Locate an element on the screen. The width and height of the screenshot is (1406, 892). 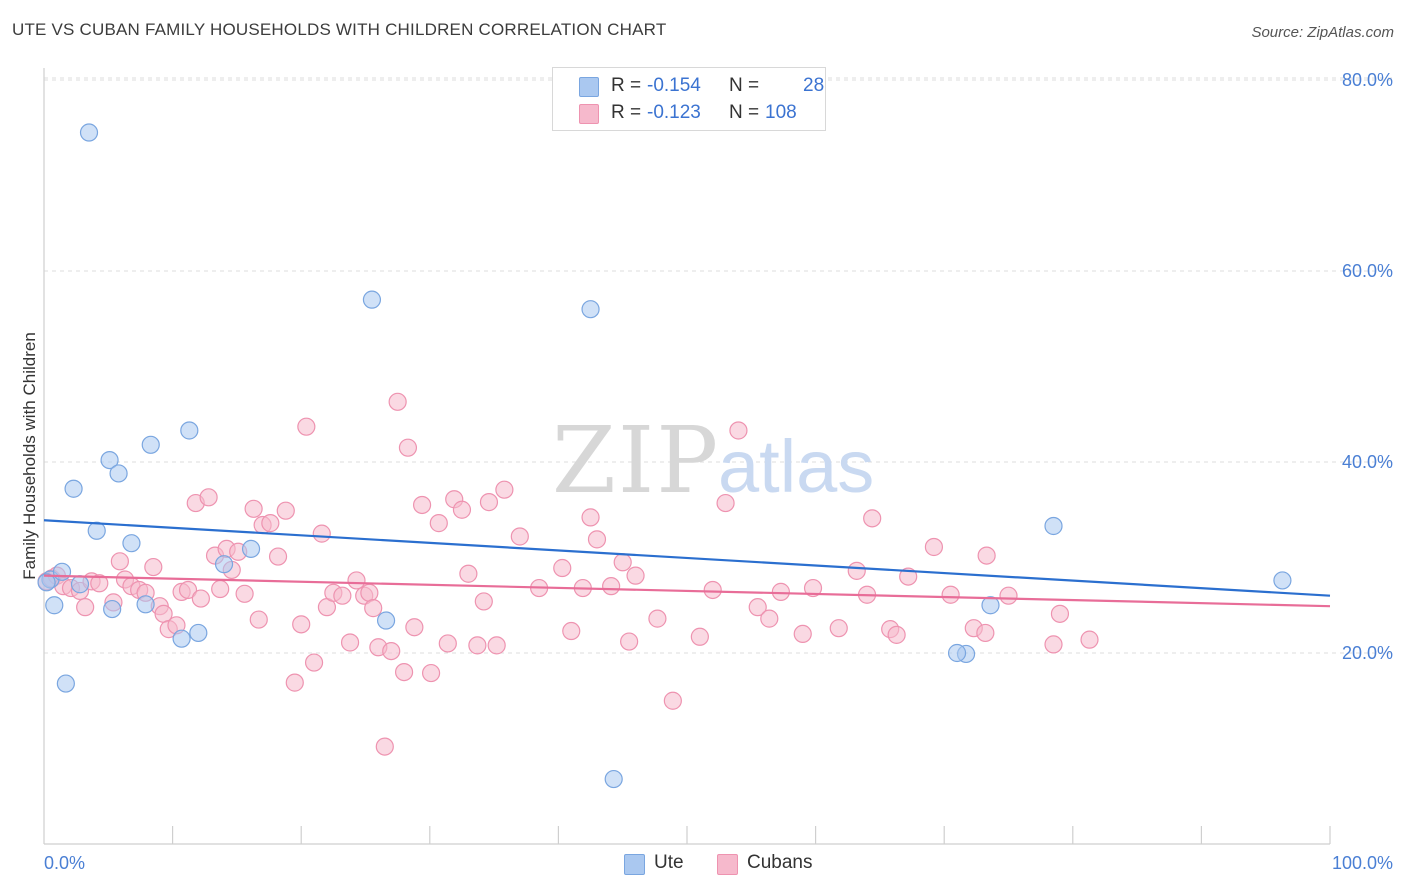
stats-legend: R = -0.154 N = 28 R = -0.123 N = 108 is located at coordinates (689, 99).